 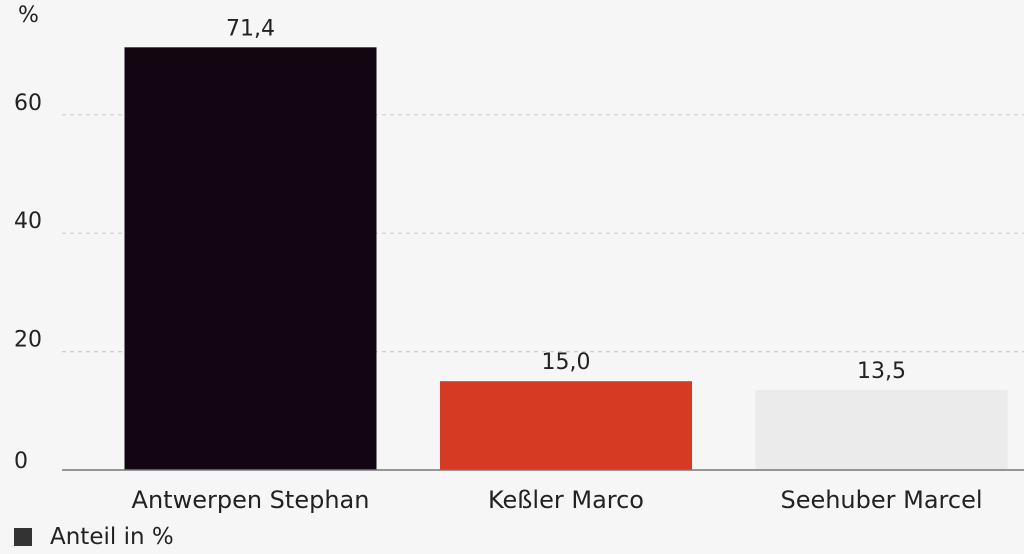 I want to click on category-label-3: Seehuber Marcel, so click(x=881, y=500).